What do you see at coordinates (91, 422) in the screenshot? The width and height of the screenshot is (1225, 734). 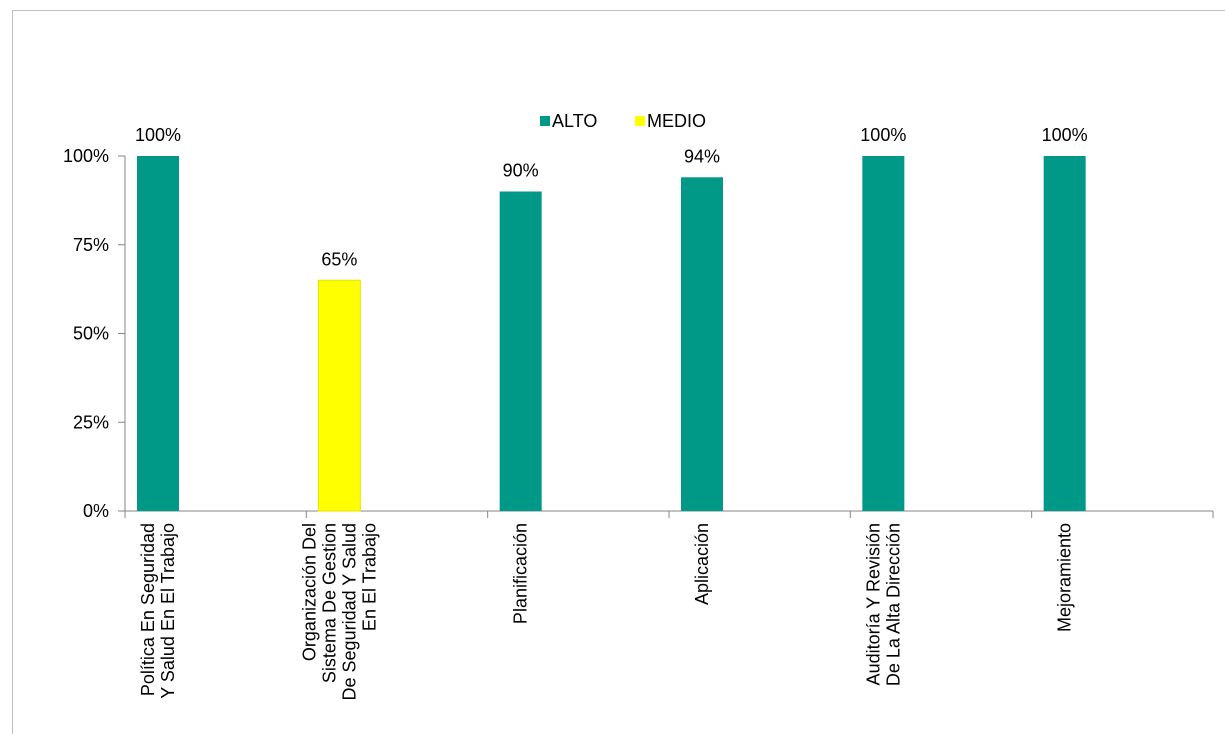 I see `y-tick-label: 25%` at bounding box center [91, 422].